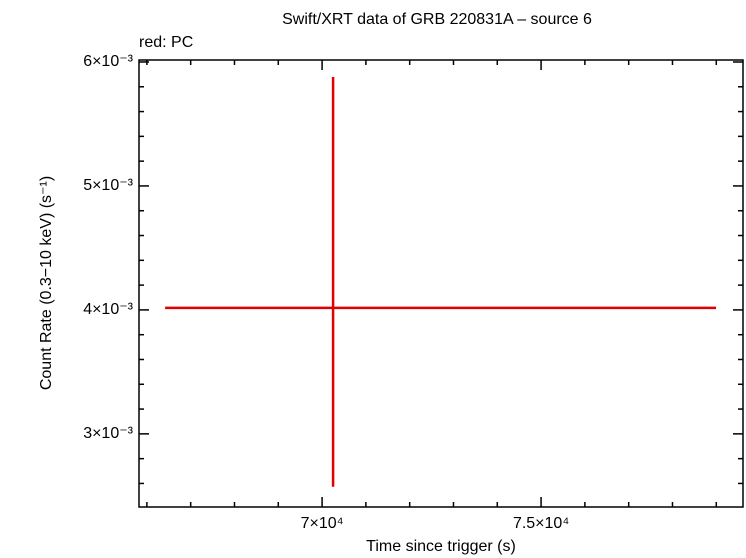 The height and width of the screenshot is (558, 746). Describe the element at coordinates (166, 42) in the screenshot. I see `annotation: red: PC` at that location.